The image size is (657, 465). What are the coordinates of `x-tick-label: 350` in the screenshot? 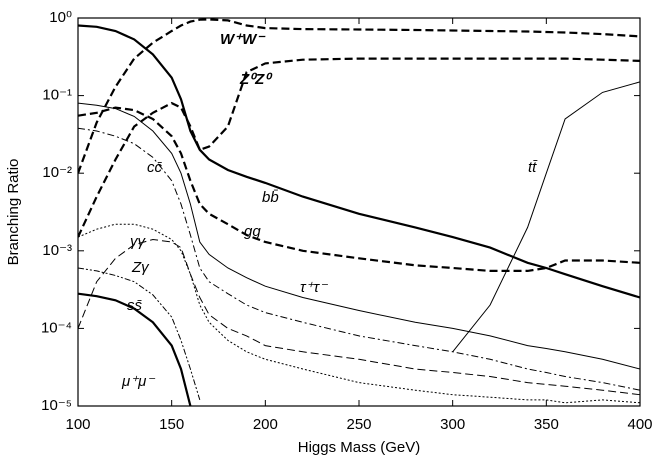 It's located at (546, 424).